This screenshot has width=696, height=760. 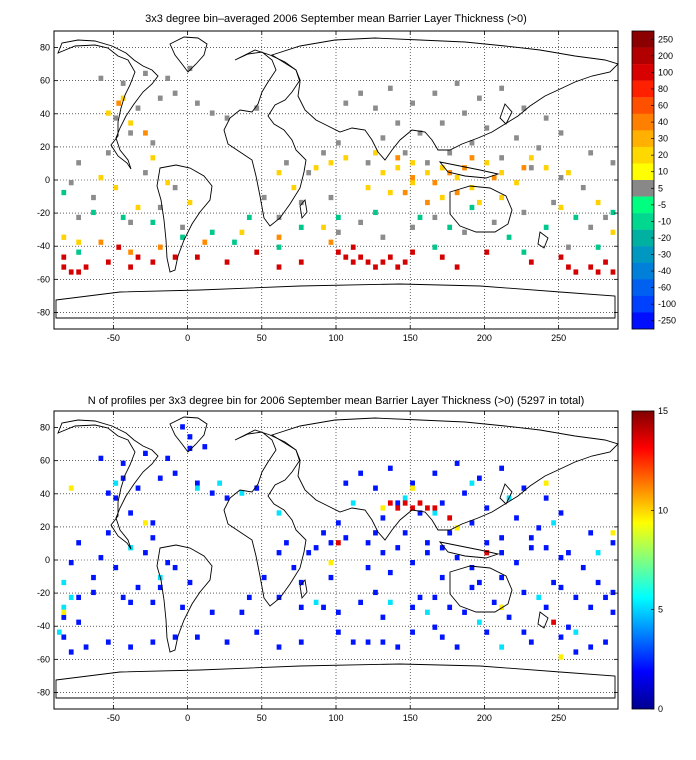 I want to click on x-tick-label: 150, so click(x=410, y=718).